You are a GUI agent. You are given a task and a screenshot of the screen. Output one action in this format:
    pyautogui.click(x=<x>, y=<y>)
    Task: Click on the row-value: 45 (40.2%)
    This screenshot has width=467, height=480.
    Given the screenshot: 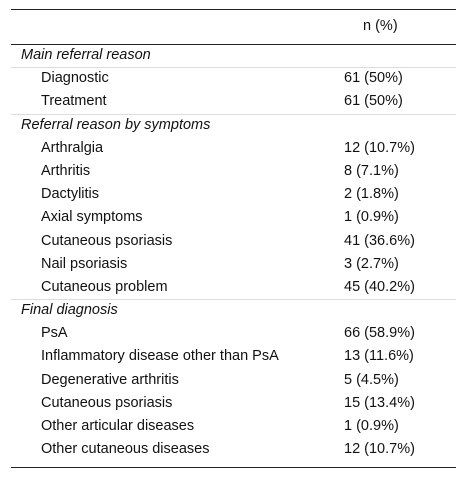 What is the action you would take?
    pyautogui.click(x=379, y=286)
    